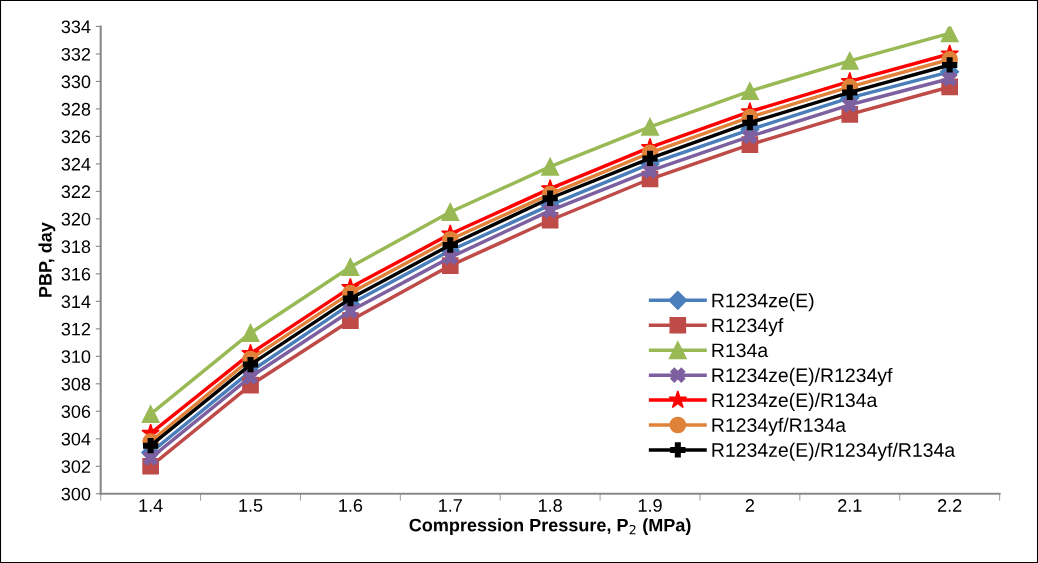  Describe the element at coordinates (802, 376) in the screenshot. I see `legend-label: R1234ze(E)/R1234yf` at that location.